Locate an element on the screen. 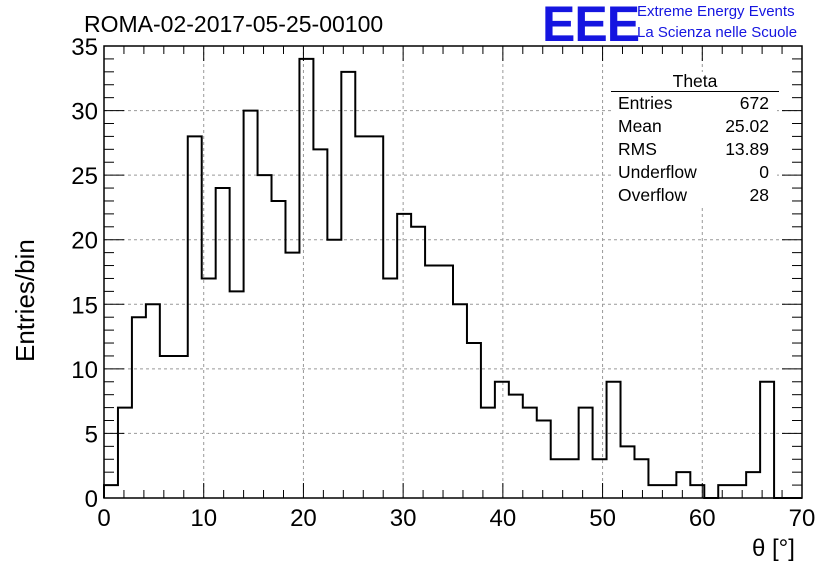 The image size is (836, 572). stats-label: Entries is located at coordinates (645, 103).